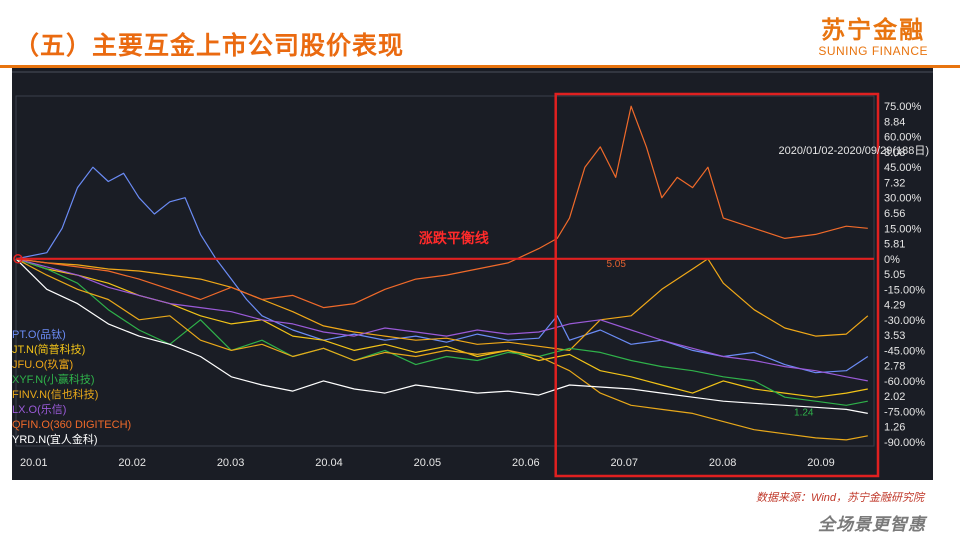 This screenshot has width=960, height=540. What do you see at coordinates (894, 183) in the screenshot?
I see `y-price-label: 7.32` at bounding box center [894, 183].